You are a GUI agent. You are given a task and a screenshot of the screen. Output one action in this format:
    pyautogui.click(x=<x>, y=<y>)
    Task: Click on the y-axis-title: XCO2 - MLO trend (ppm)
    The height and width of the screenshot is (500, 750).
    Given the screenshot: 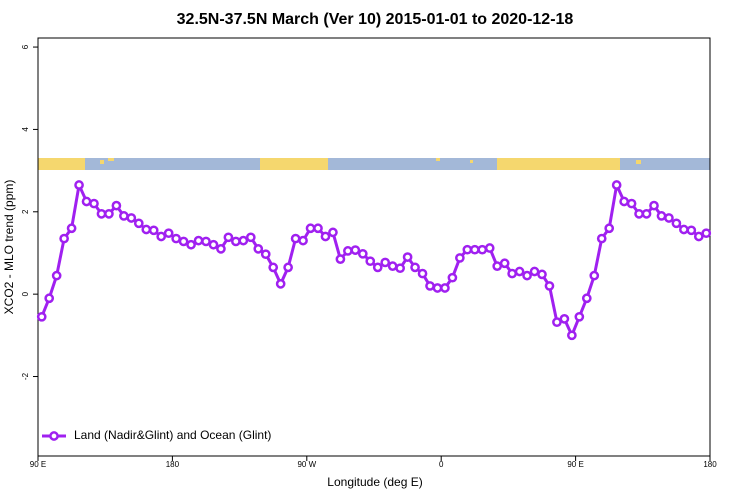 What is the action you would take?
    pyautogui.click(x=9, y=247)
    